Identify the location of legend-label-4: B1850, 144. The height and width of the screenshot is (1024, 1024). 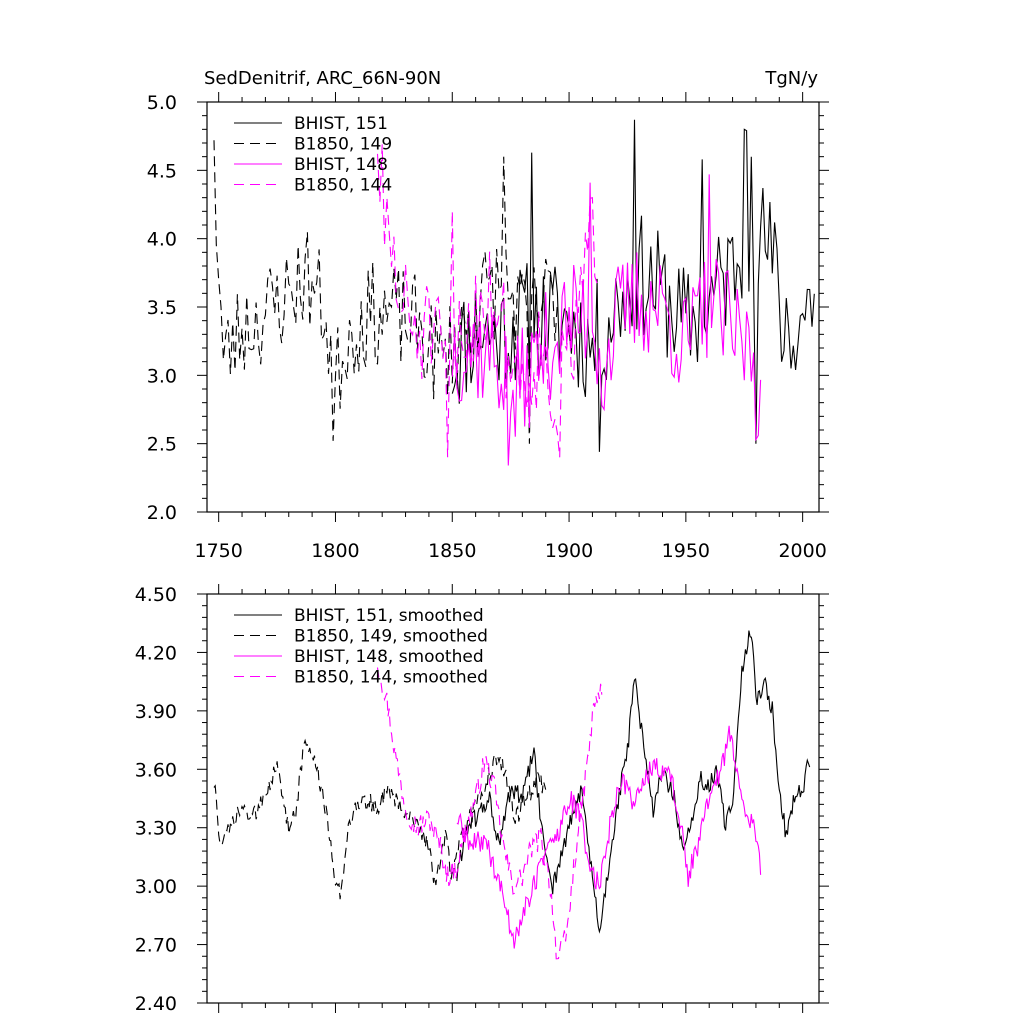
(343, 186).